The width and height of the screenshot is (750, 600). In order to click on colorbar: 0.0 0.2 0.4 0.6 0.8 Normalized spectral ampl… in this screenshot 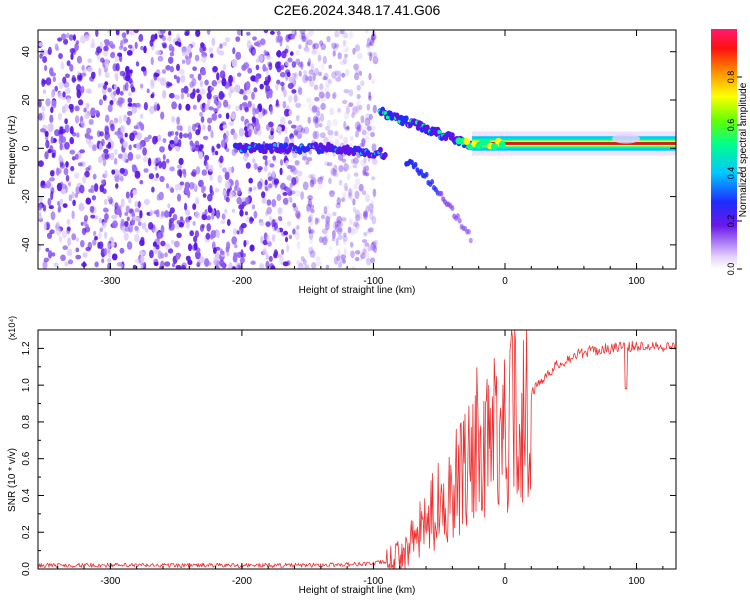, I will do `click(730, 152)`.